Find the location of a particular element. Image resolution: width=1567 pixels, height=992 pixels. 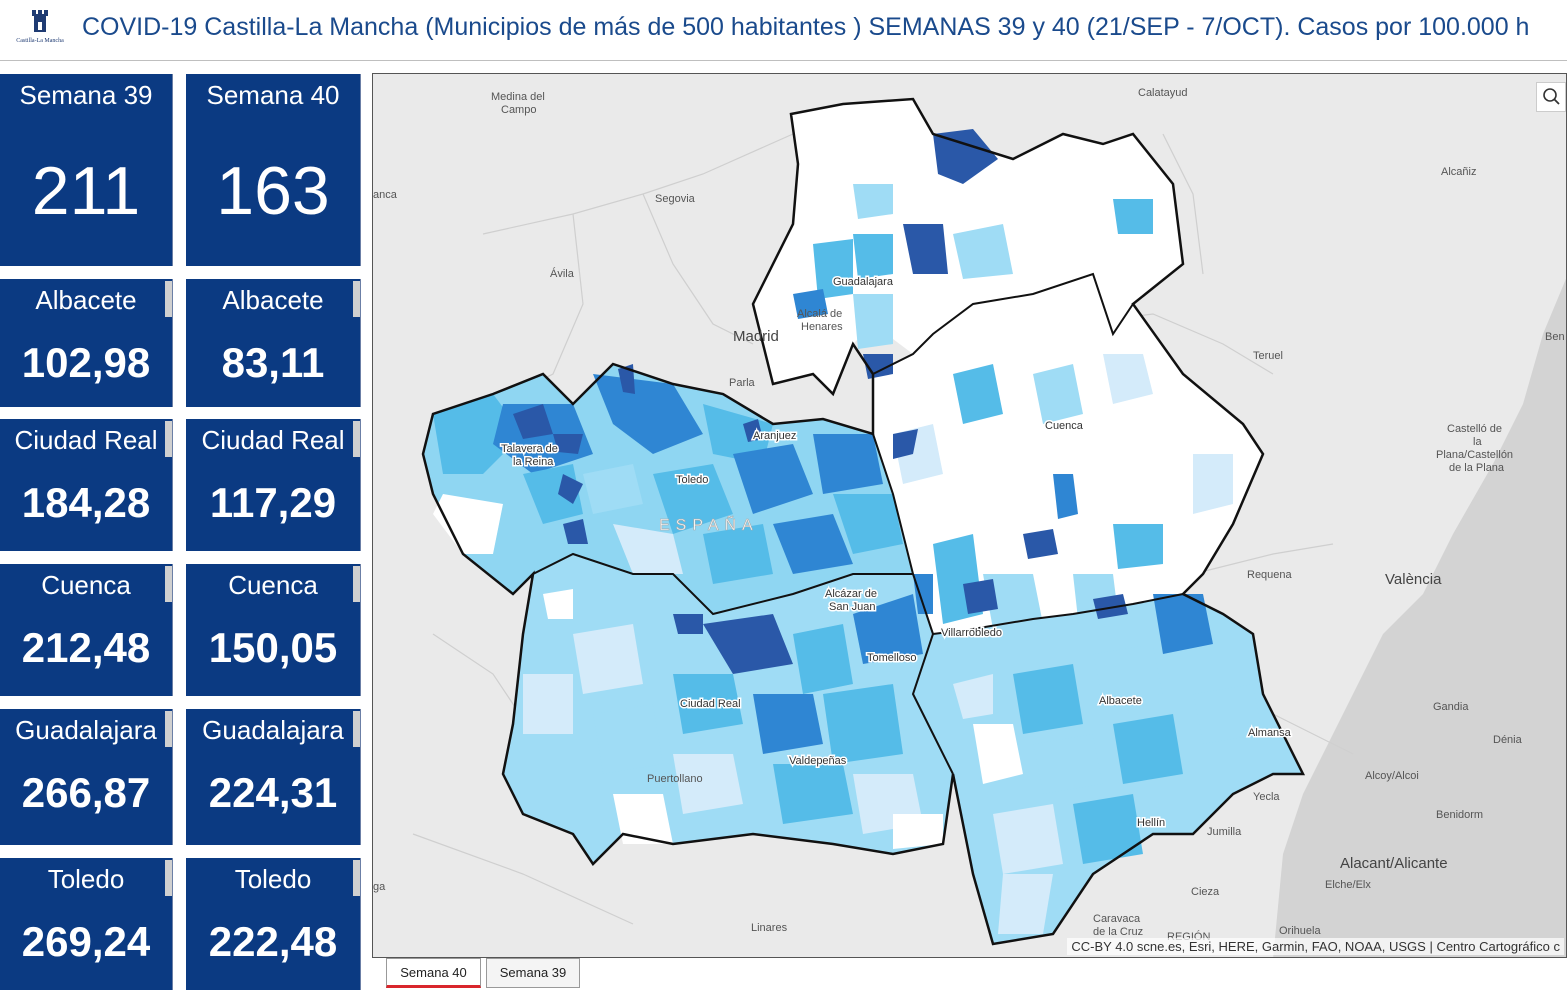

map-label: Gandia is located at coordinates (1451, 707).